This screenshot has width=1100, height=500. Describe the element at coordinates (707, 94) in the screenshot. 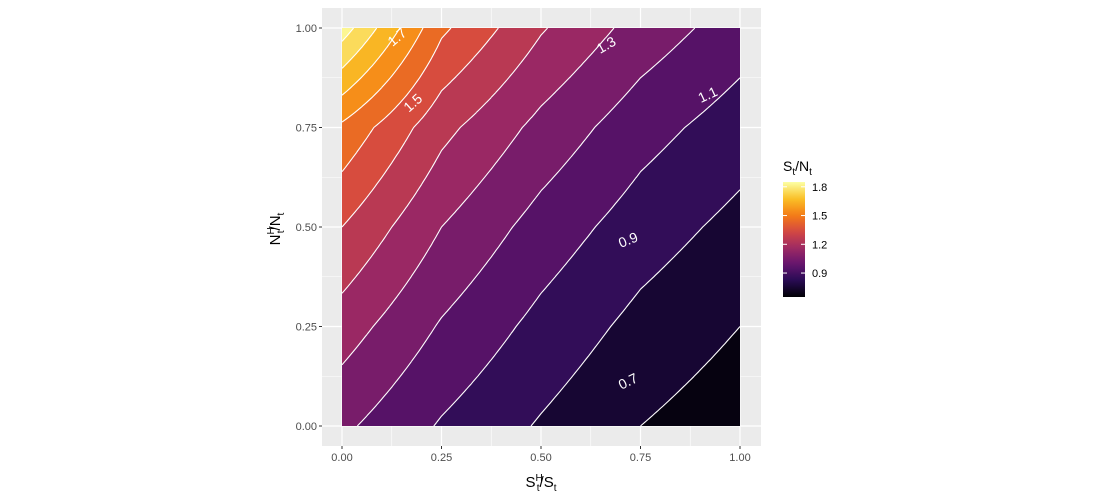

I see `contour-label: 1.1` at that location.